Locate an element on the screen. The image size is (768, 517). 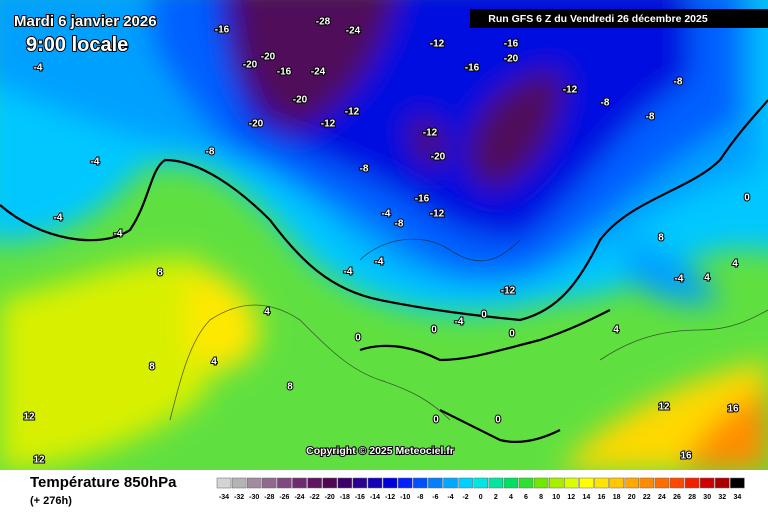
scale-label: 18 is located at coordinates (617, 497).